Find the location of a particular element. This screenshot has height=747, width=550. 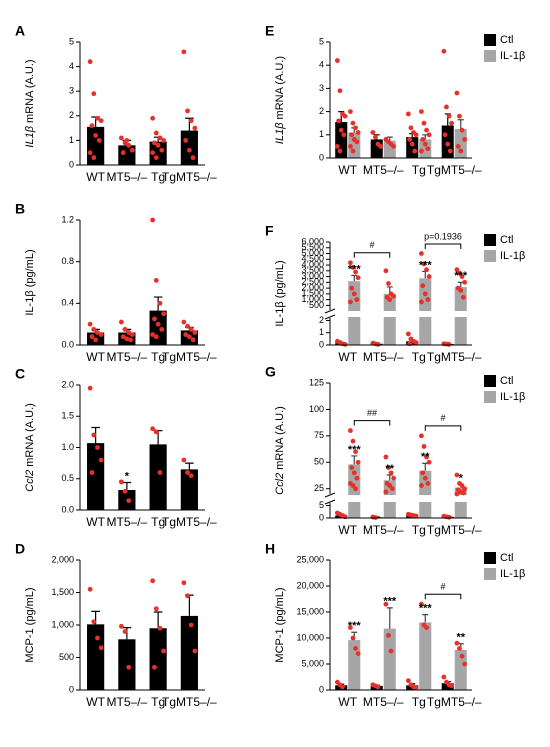

y-tick-label: 3 is located at coordinates (321, 88).